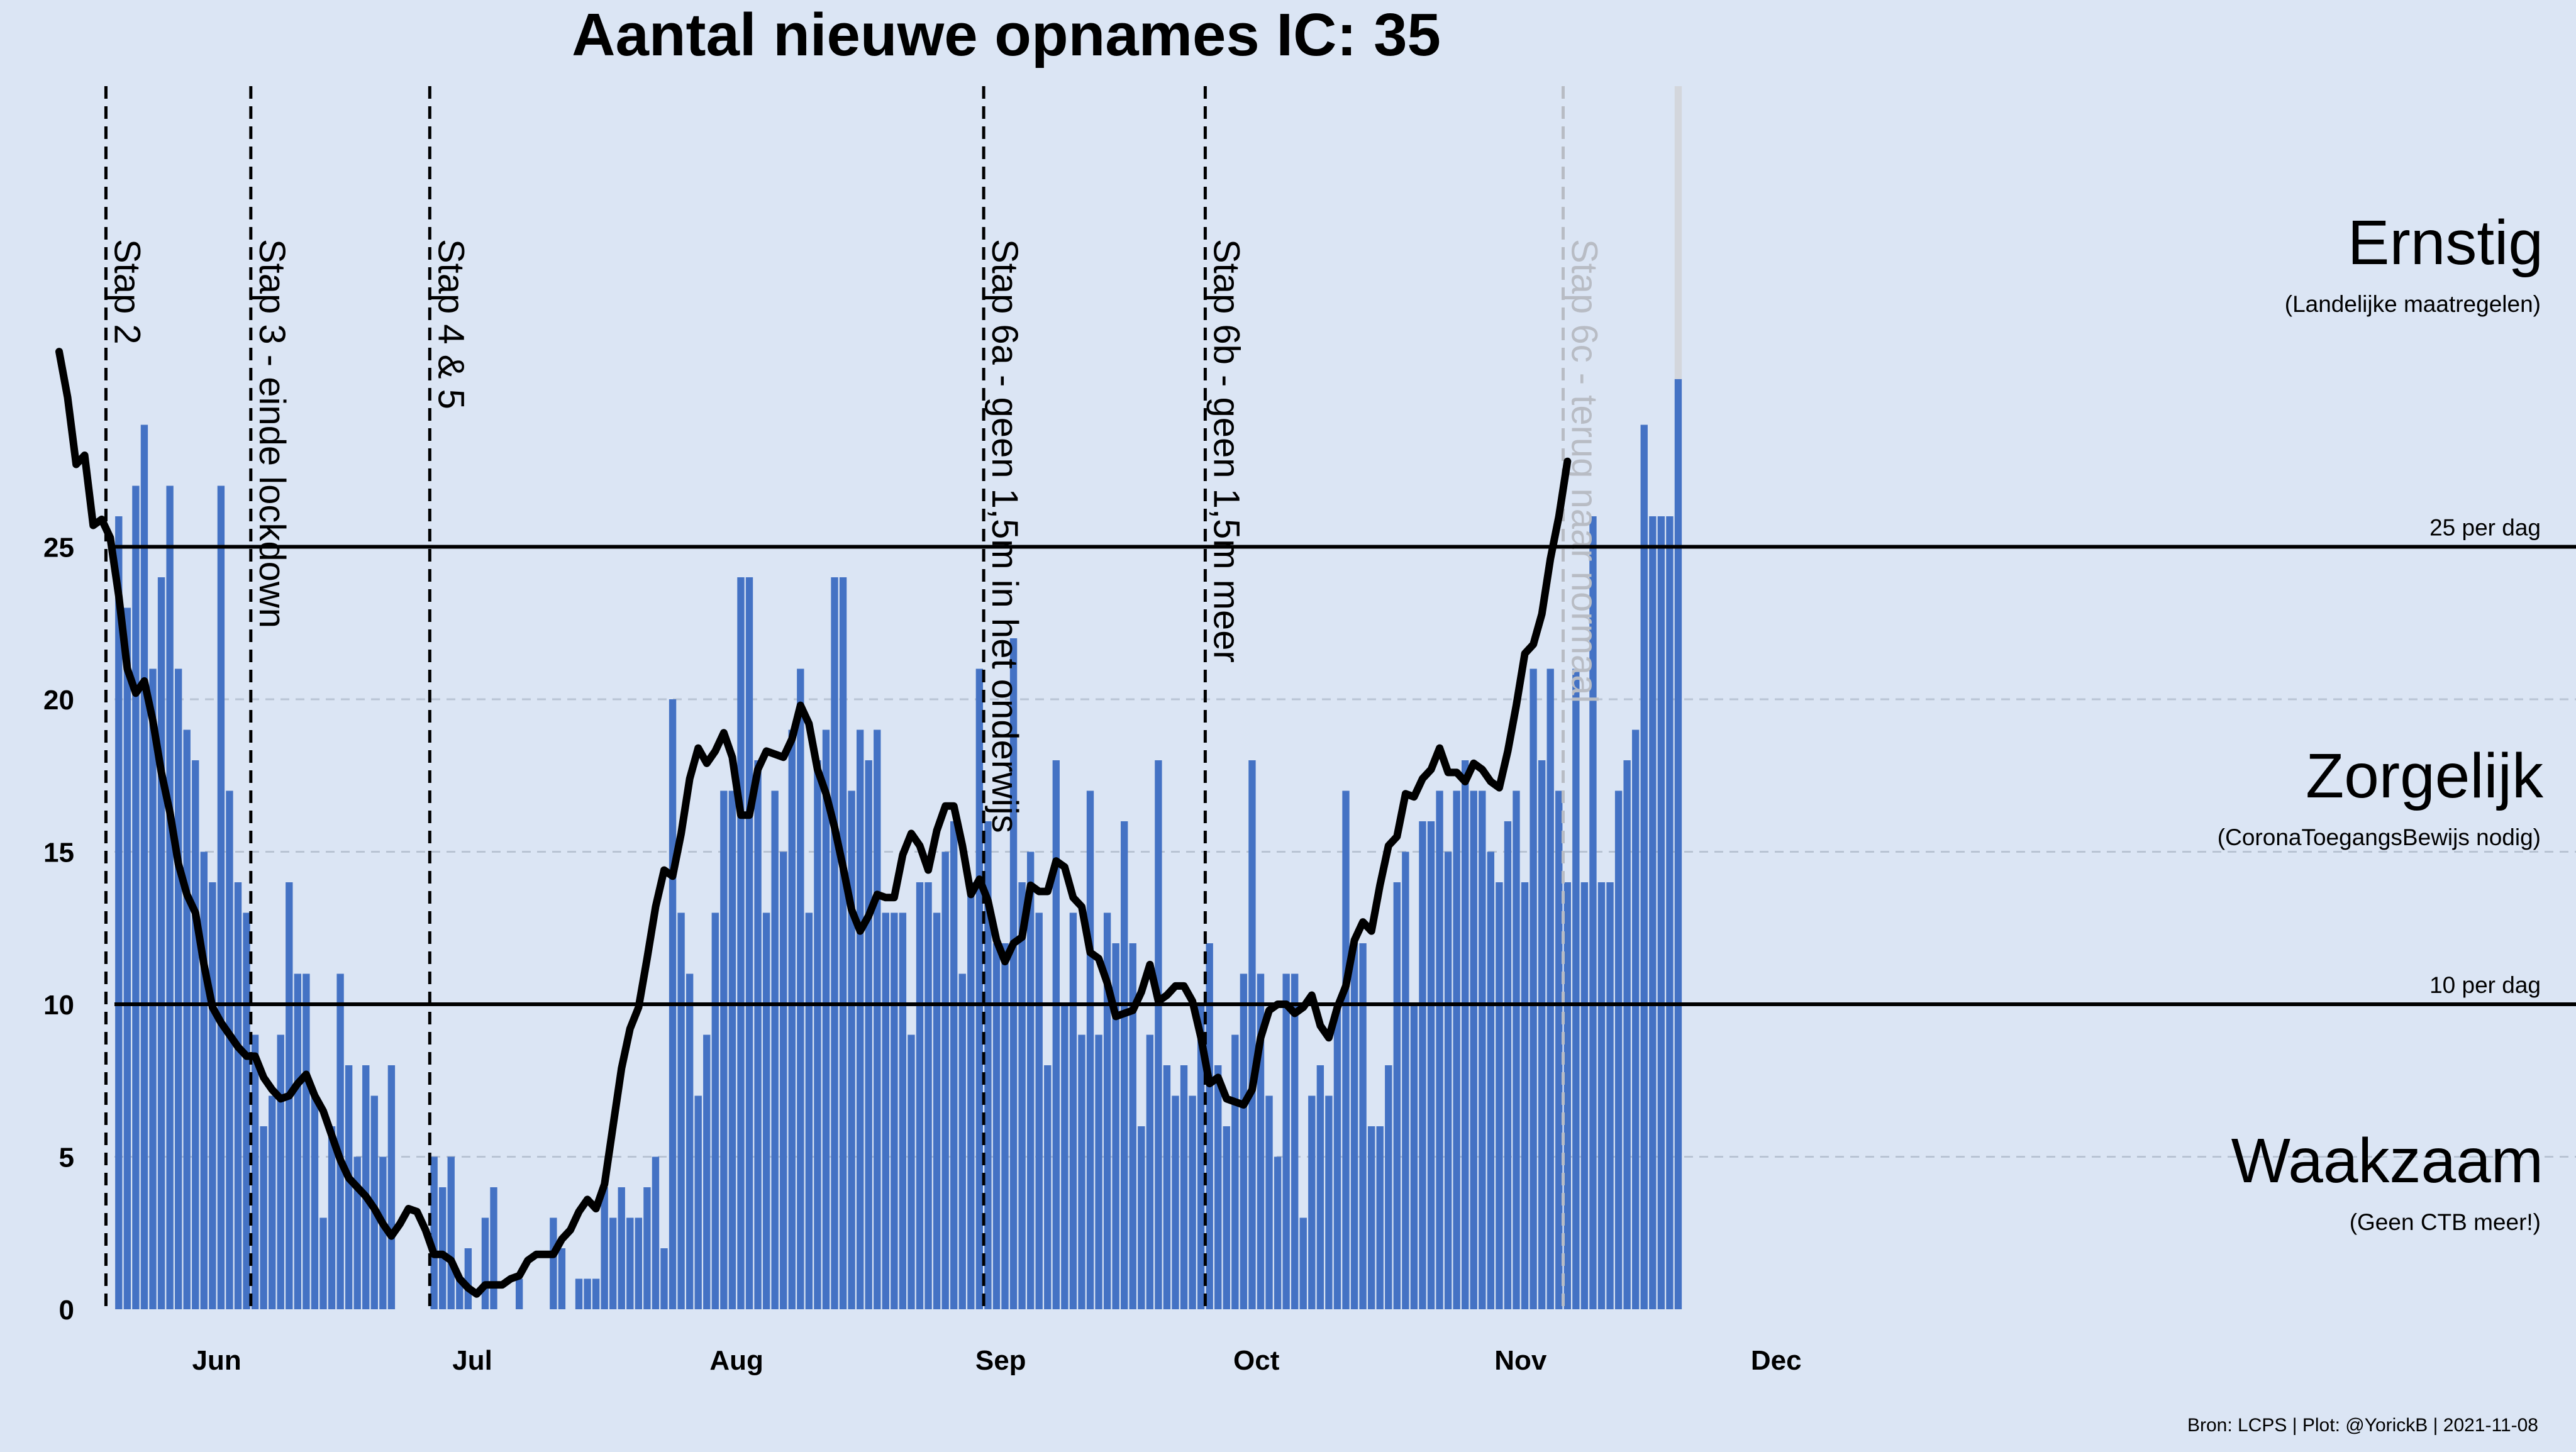  Describe the element at coordinates (216, 1361) in the screenshot. I see `x-tick-label: Jun` at that location.